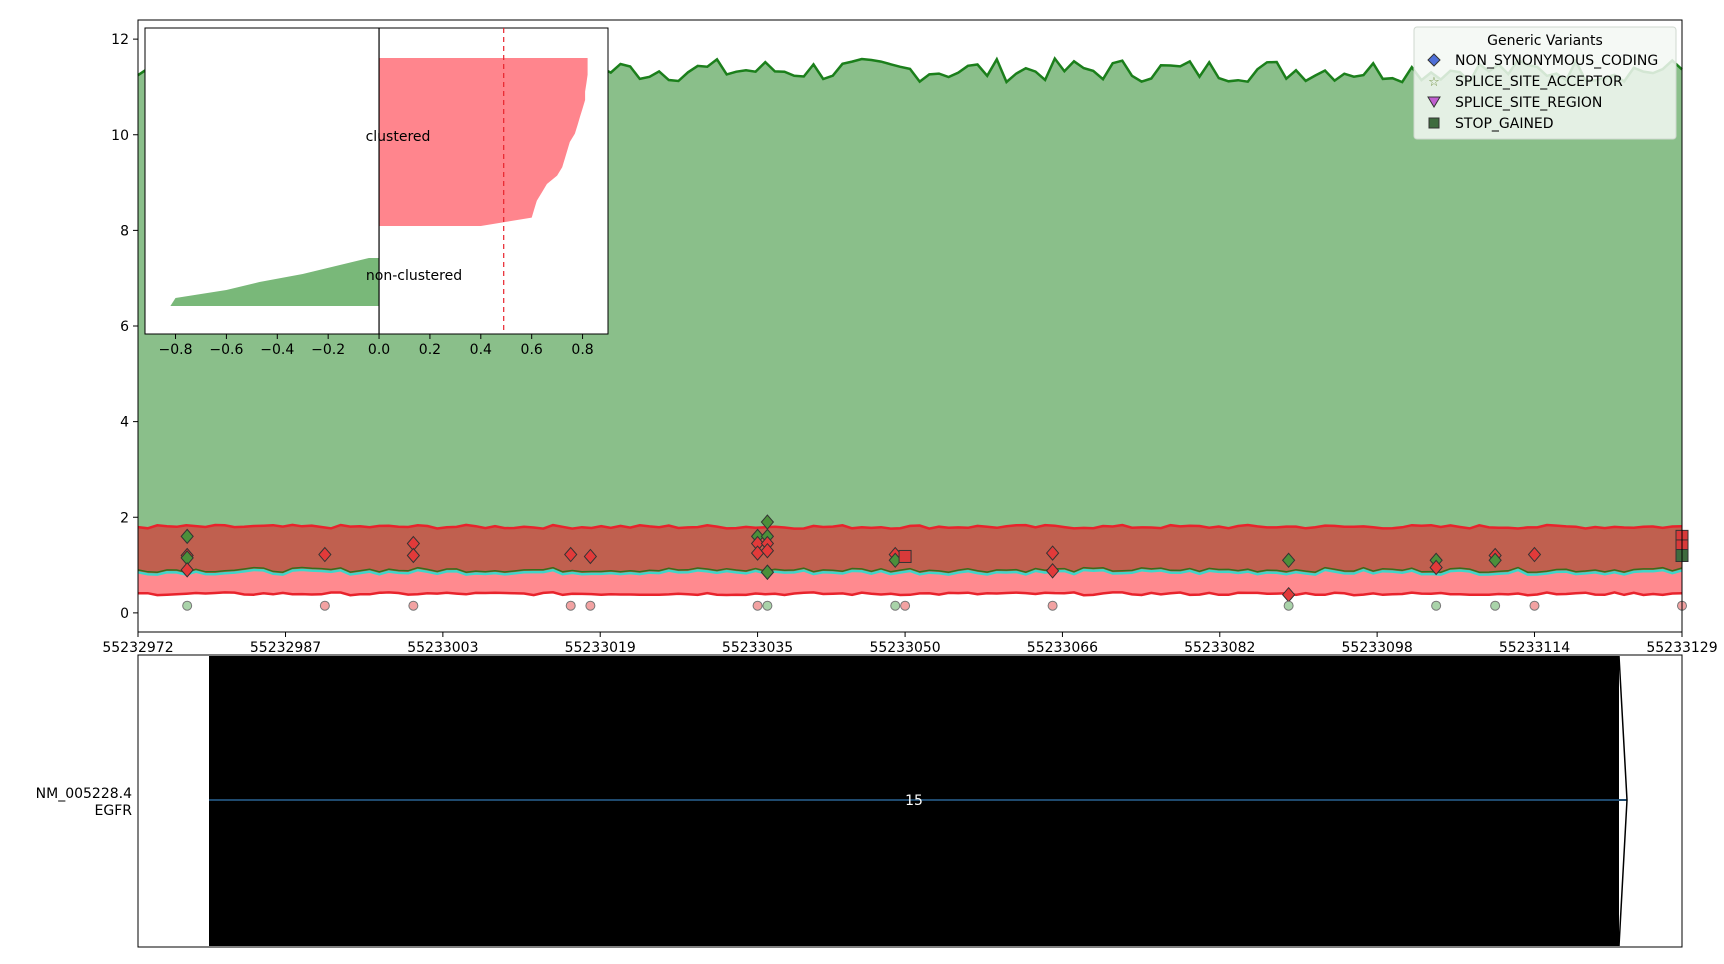 The image size is (1724, 964). Describe the element at coordinates (905, 556) in the screenshot. I see `variant-marker-square` at that location.